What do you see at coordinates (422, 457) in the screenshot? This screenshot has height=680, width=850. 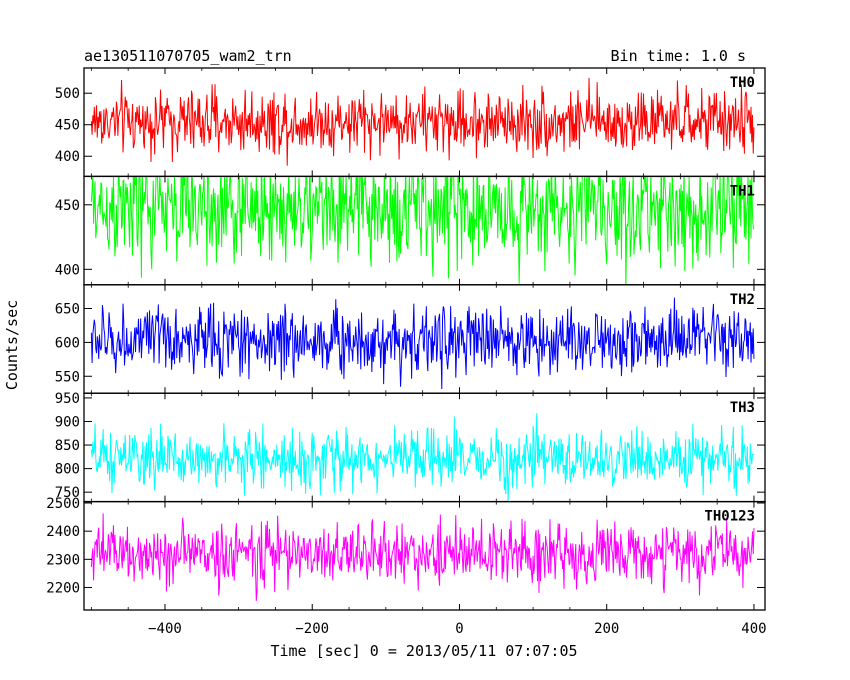 I see `series-line-th3` at bounding box center [422, 457].